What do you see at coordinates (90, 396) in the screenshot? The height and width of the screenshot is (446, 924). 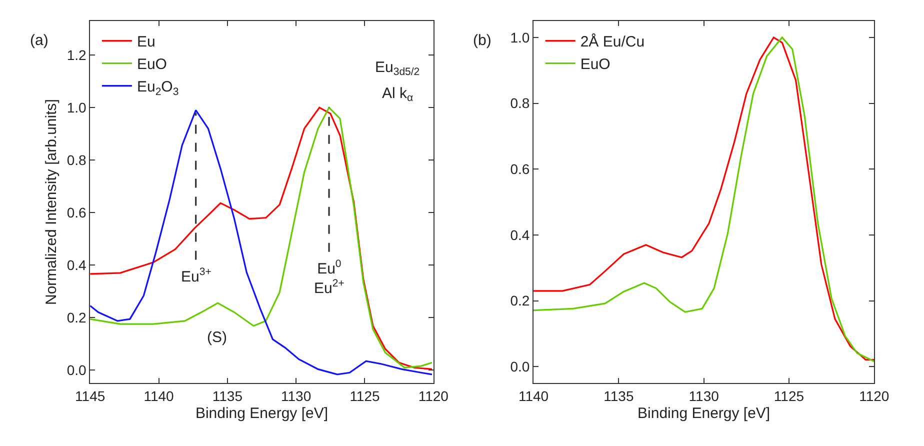 I see `x-tick-label: 1145` at bounding box center [90, 396].